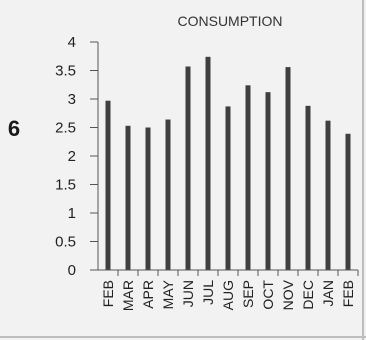  What do you see at coordinates (228, 295) in the screenshot?
I see `x-category-label: AUG` at bounding box center [228, 295].